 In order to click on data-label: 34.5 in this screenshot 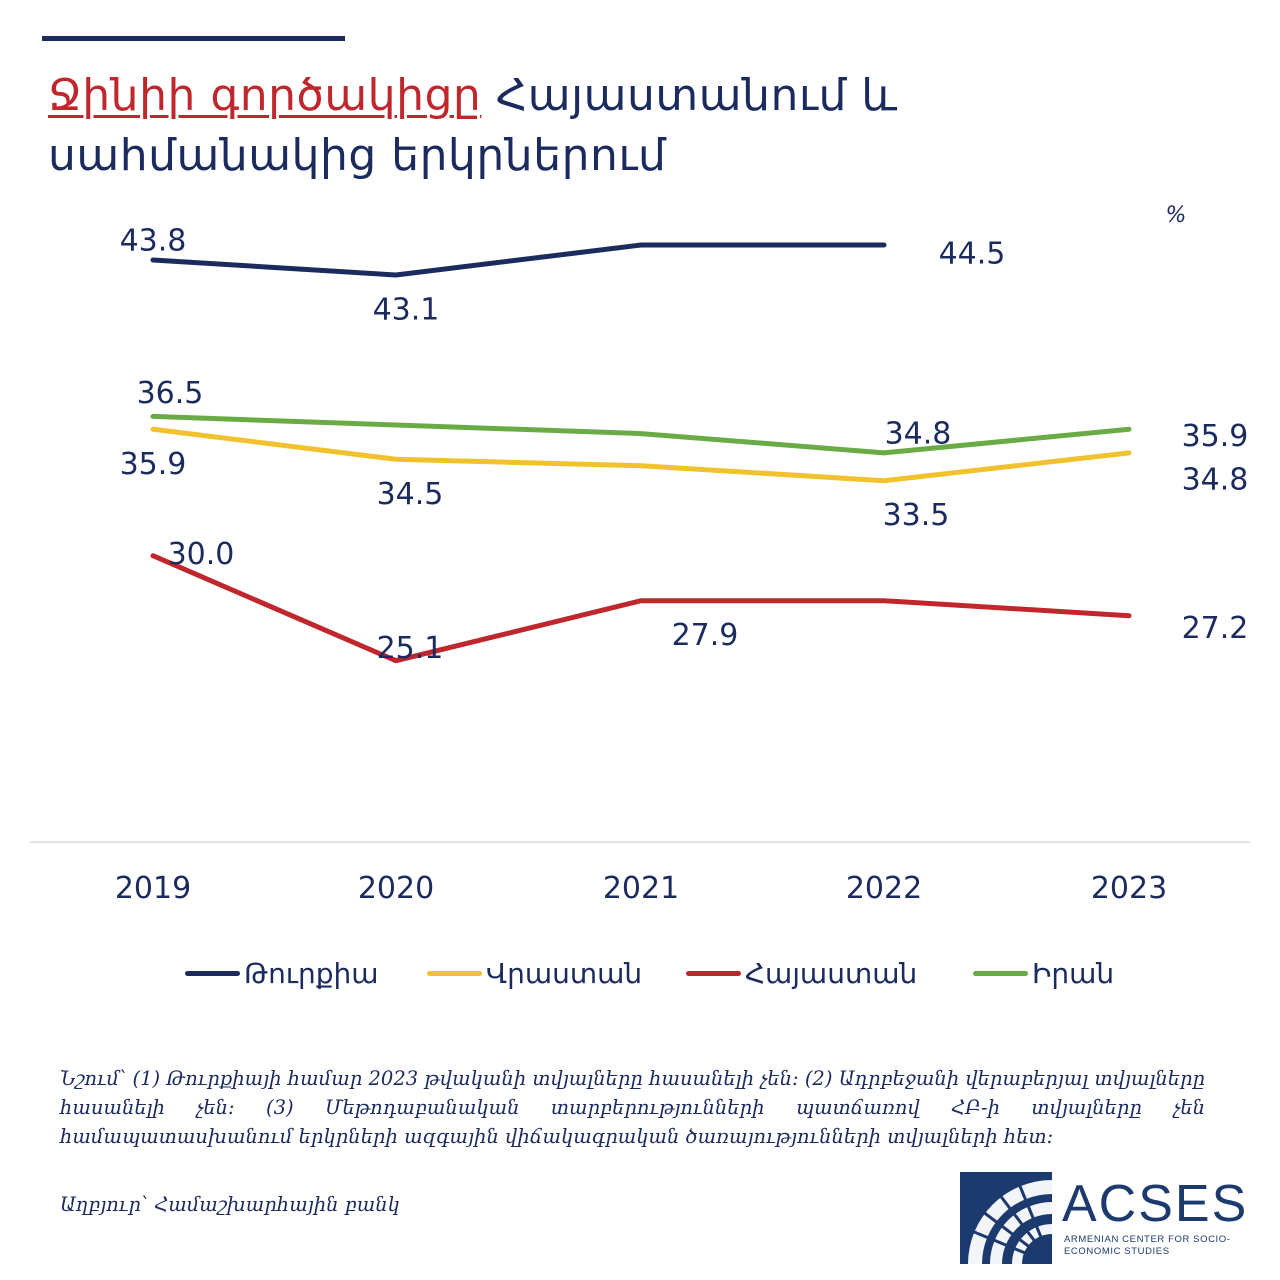, I will do `click(410, 494)`.